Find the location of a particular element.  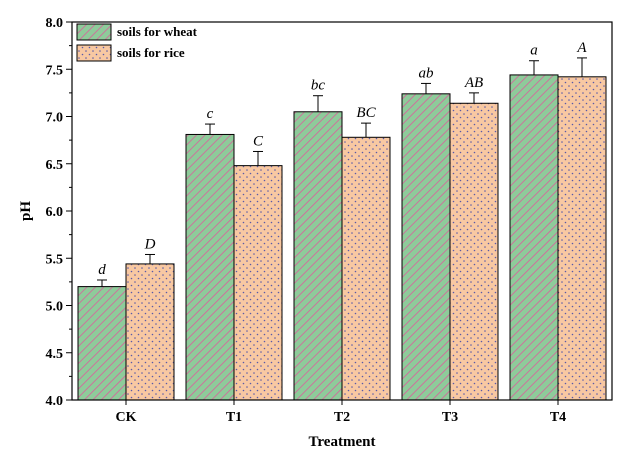

error-bar-wheat-t3 is located at coordinates (426, 88).